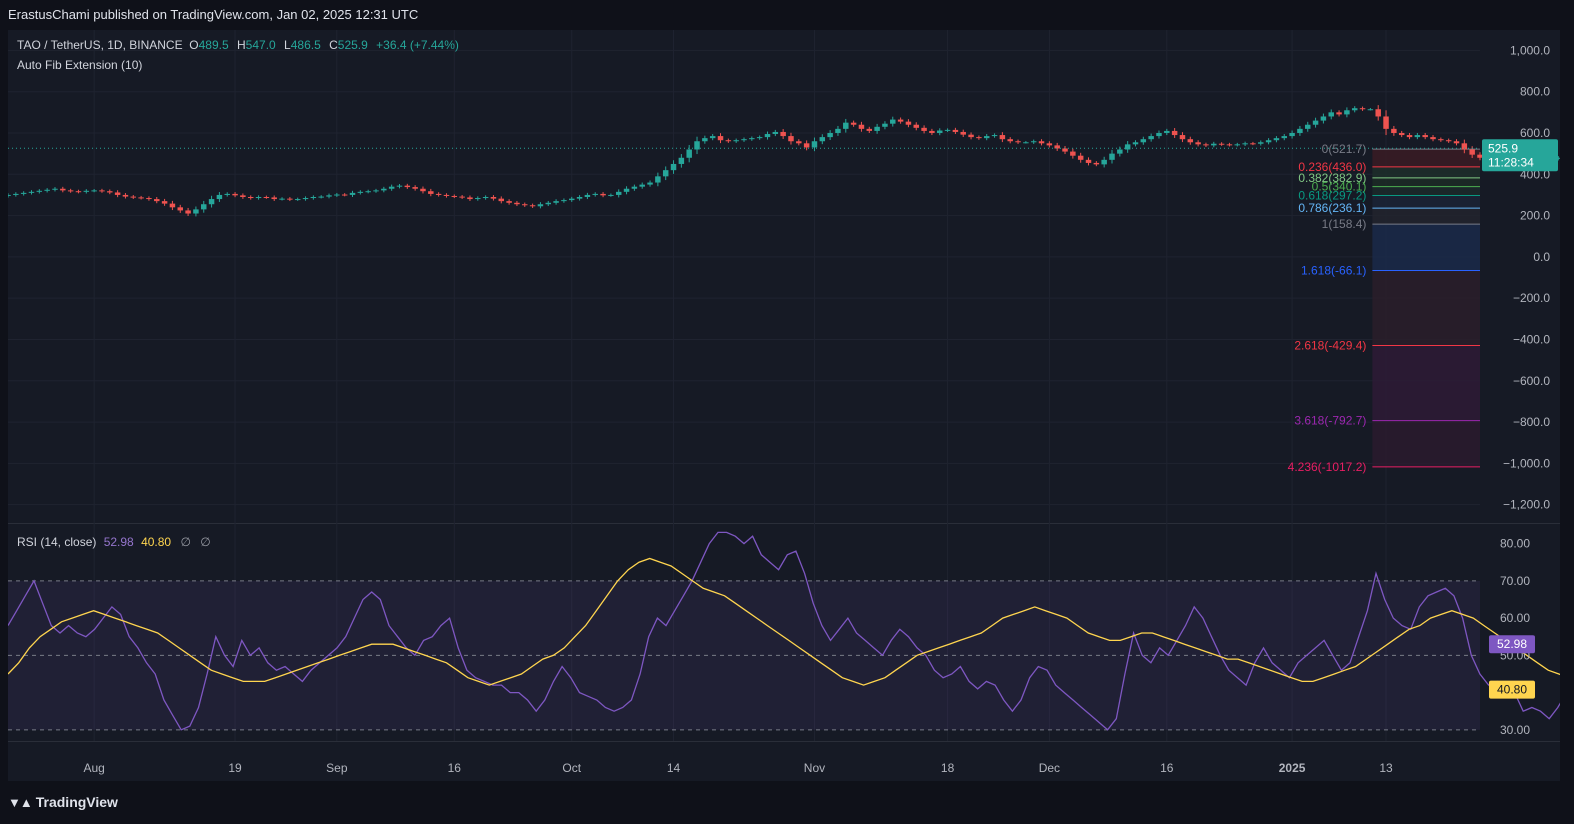 The image size is (1574, 824). I want to click on last-price-value: 525.9, so click(1503, 148).